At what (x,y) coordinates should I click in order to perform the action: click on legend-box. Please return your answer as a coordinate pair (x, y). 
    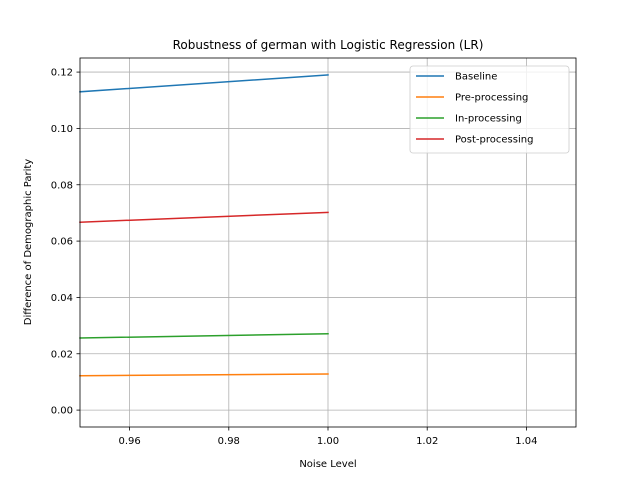
    Looking at the image, I should click on (489, 109).